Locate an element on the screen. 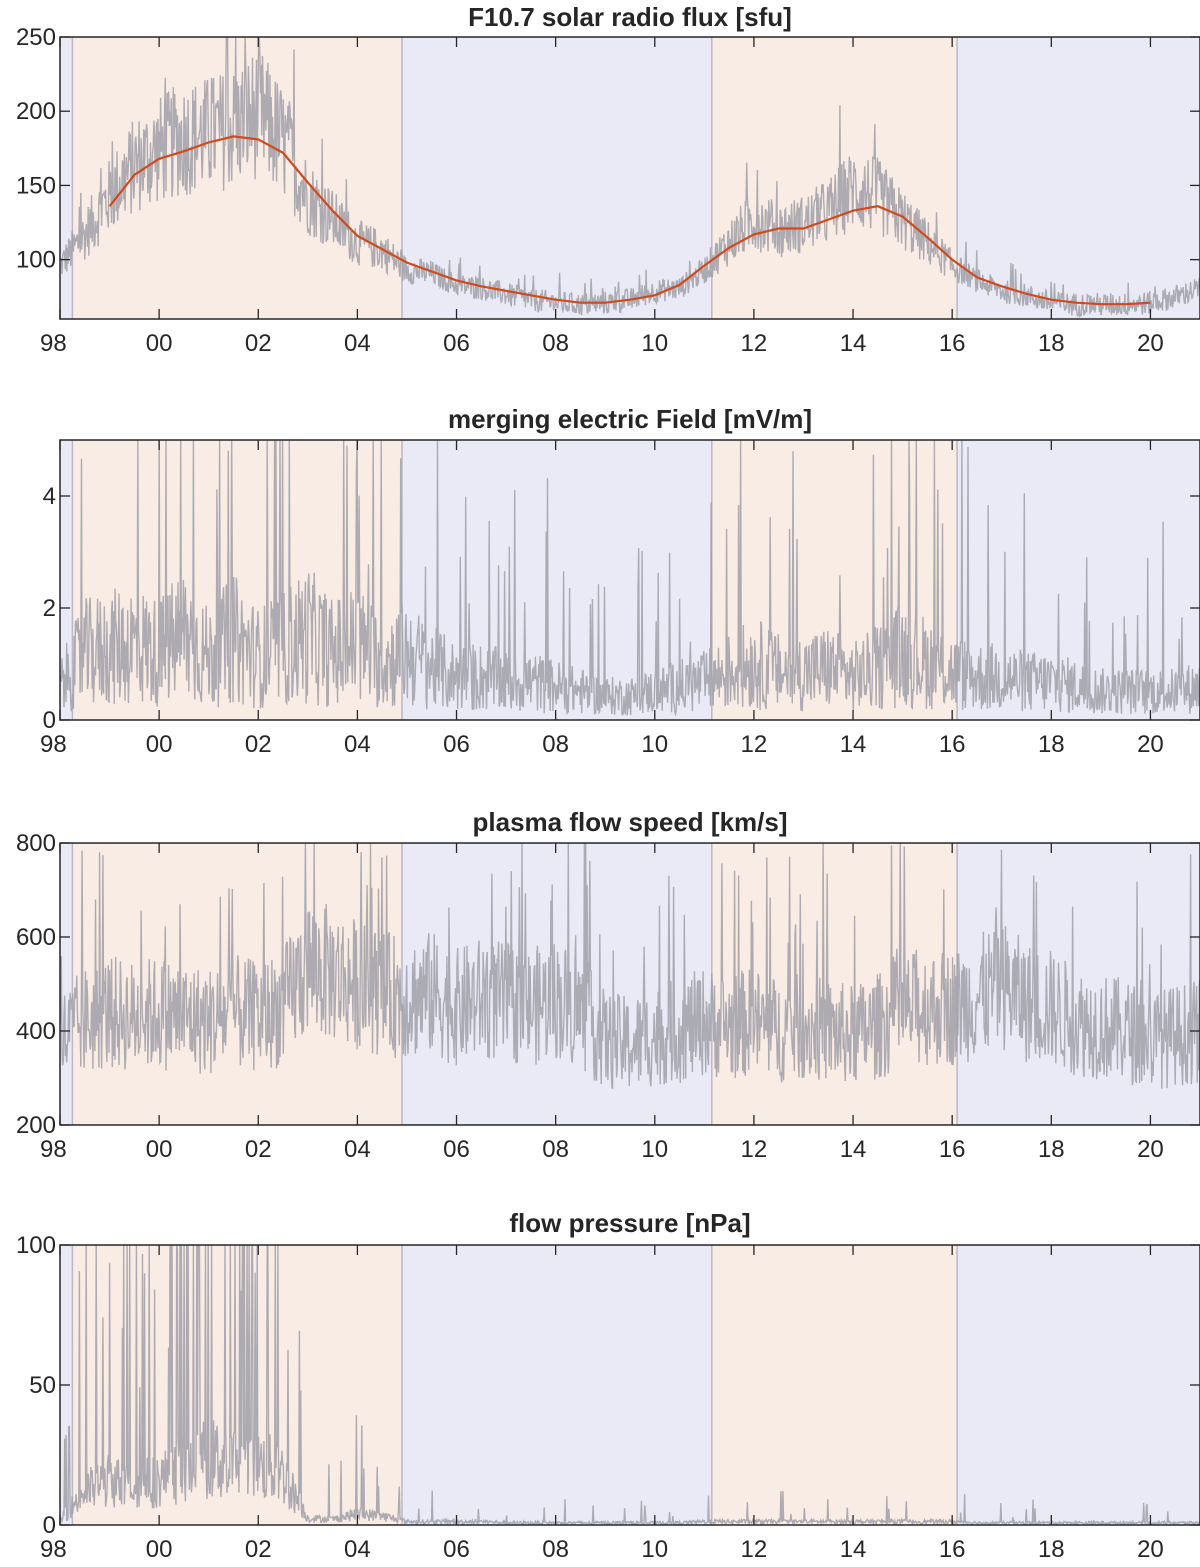 This screenshot has height=1567, width=1200. y-tick-label: 600 is located at coordinates (36, 937).